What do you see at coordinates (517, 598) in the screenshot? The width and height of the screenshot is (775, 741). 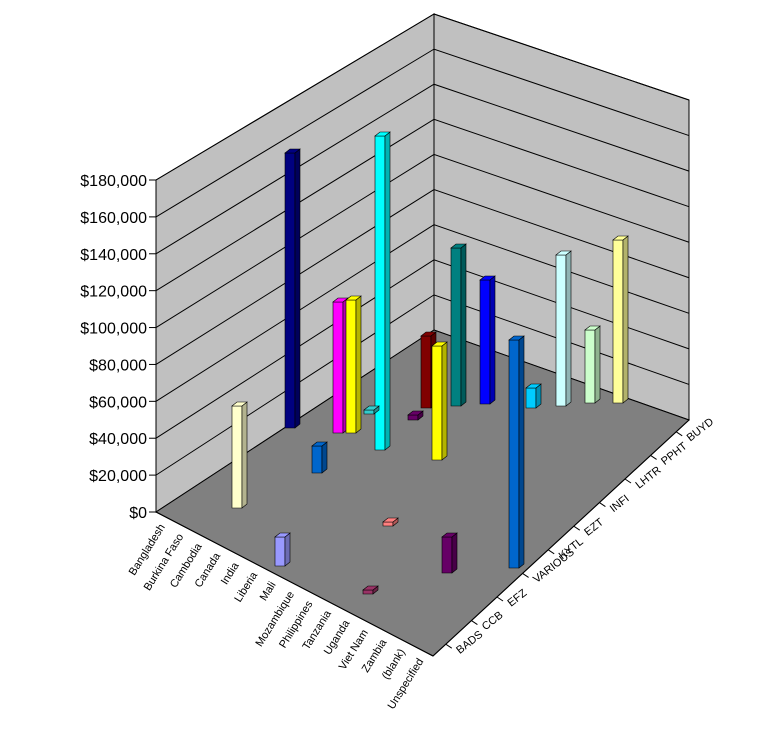 I see `depth-series-label: EFZ` at bounding box center [517, 598].